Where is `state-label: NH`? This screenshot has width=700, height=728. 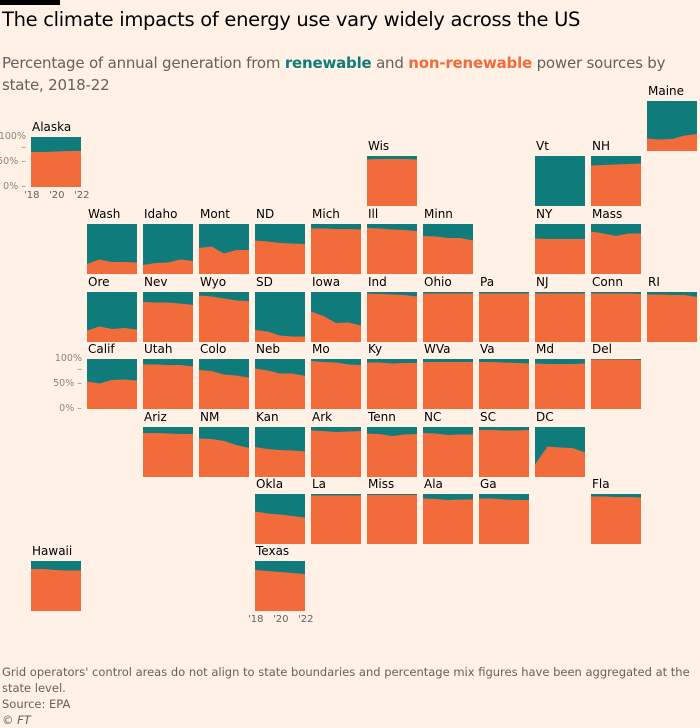 state-label: NH is located at coordinates (601, 146).